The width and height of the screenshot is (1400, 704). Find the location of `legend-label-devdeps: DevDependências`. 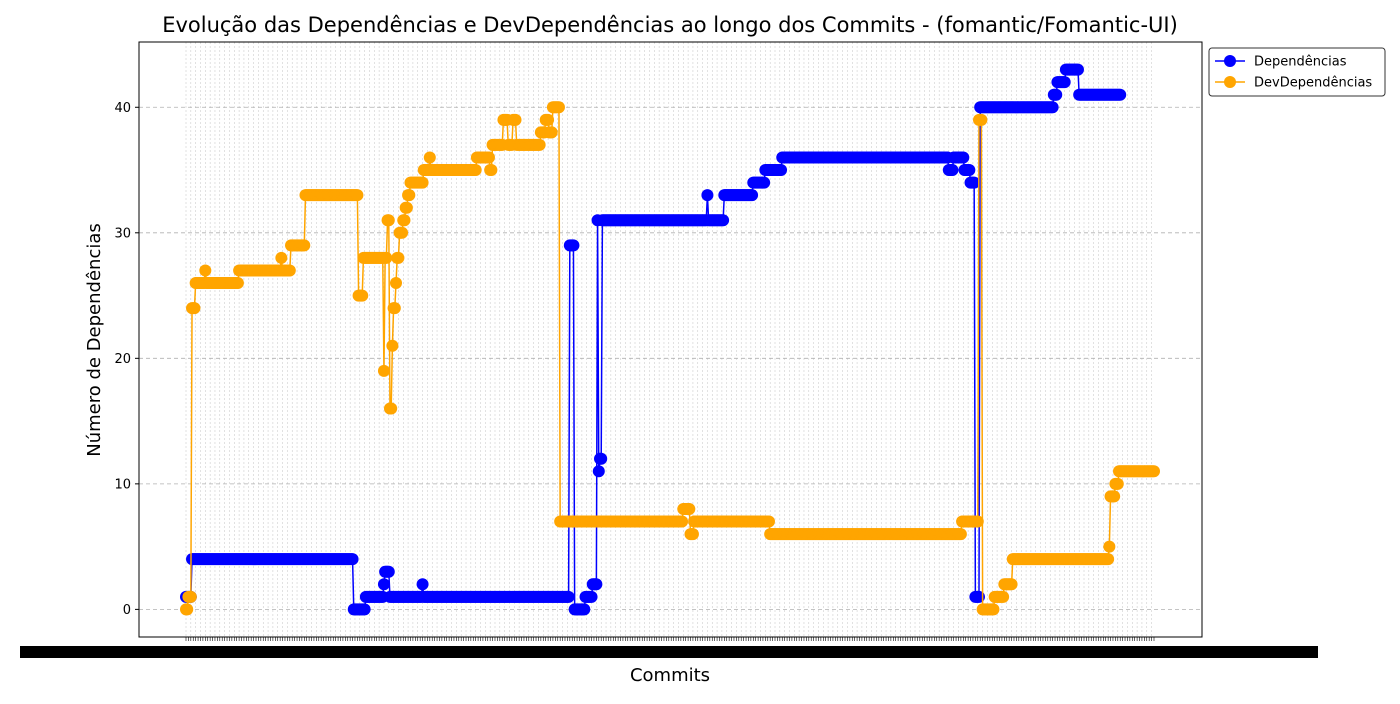

legend-label-devdeps: DevDependências is located at coordinates (1313, 83).